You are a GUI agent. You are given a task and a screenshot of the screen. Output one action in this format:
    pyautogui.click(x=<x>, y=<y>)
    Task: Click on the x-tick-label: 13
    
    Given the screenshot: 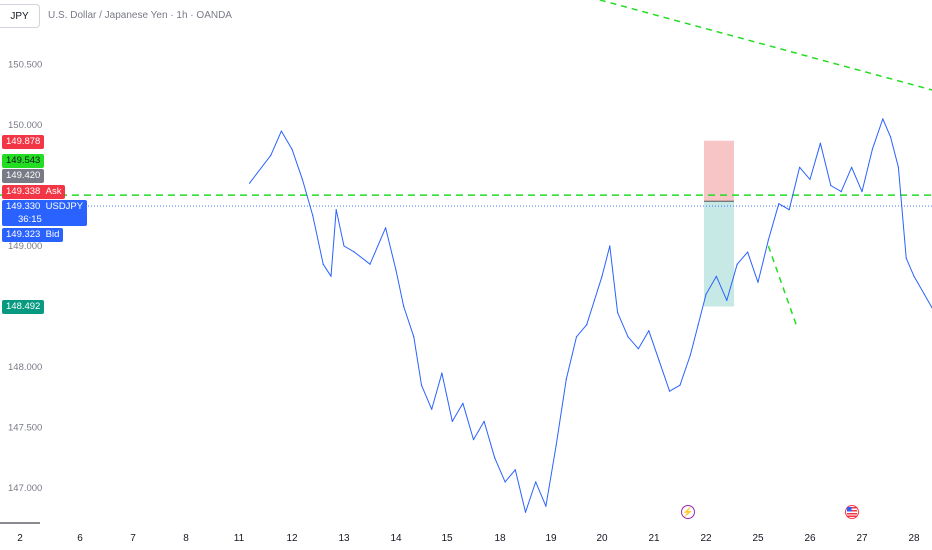 What is the action you would take?
    pyautogui.click(x=344, y=538)
    